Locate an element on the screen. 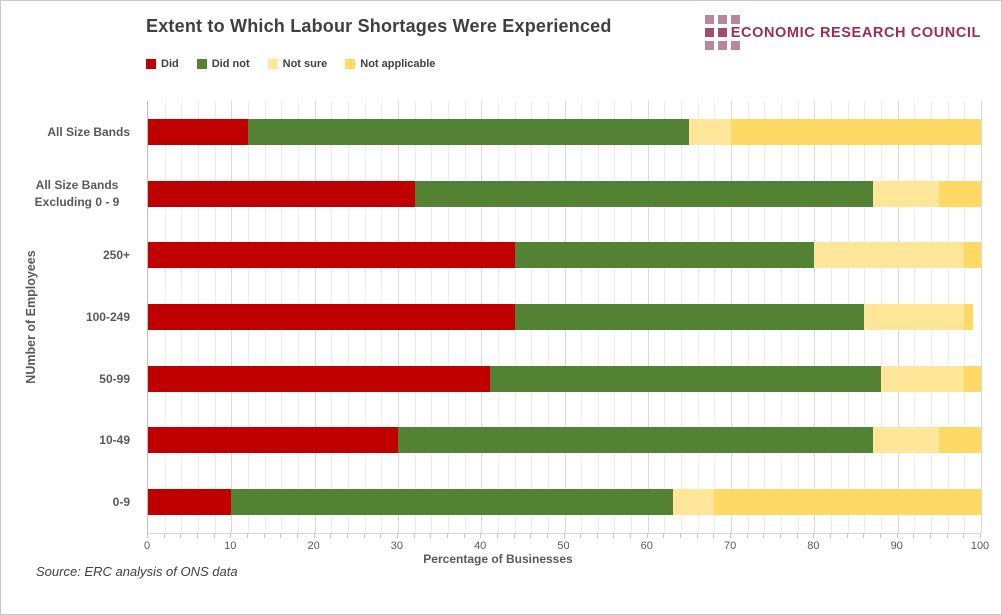 This screenshot has height=615, width=1002. legend-label: Did not is located at coordinates (230, 64).